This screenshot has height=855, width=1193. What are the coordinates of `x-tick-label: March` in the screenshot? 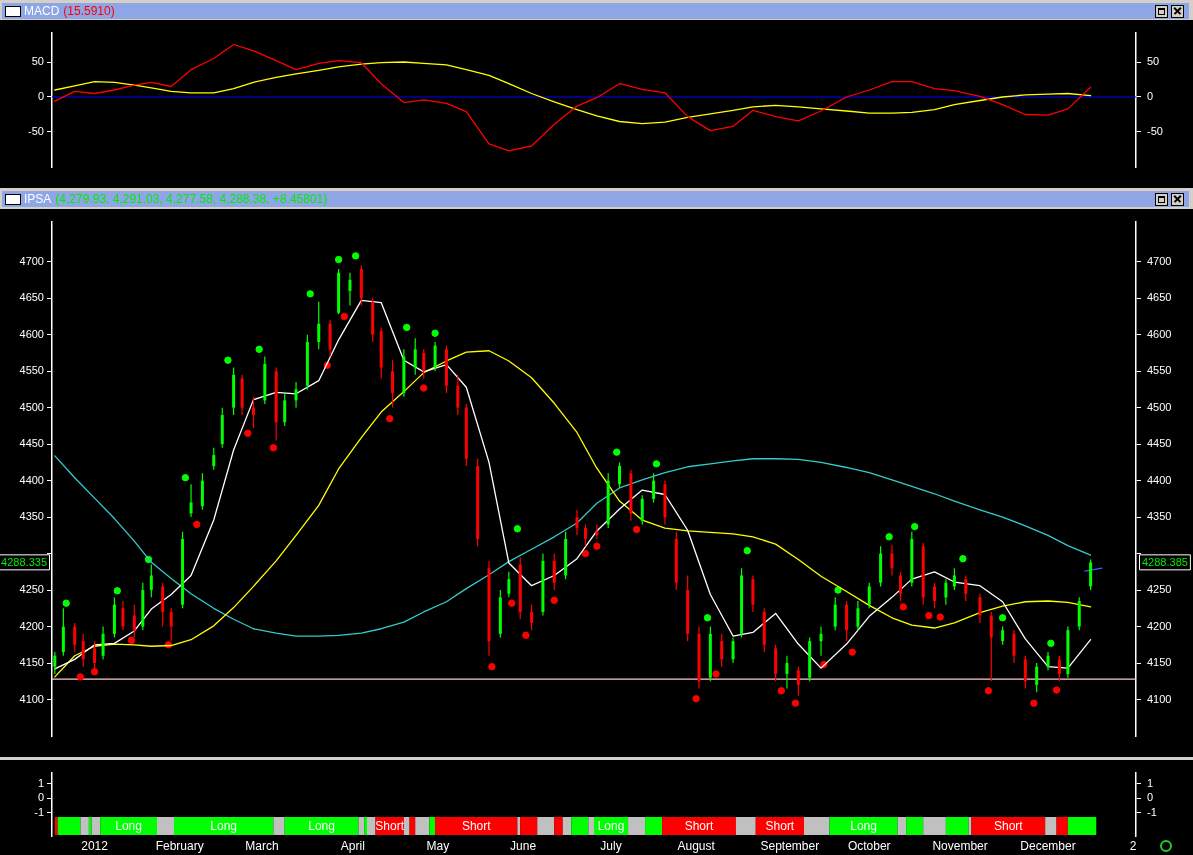 It's located at (262, 845).